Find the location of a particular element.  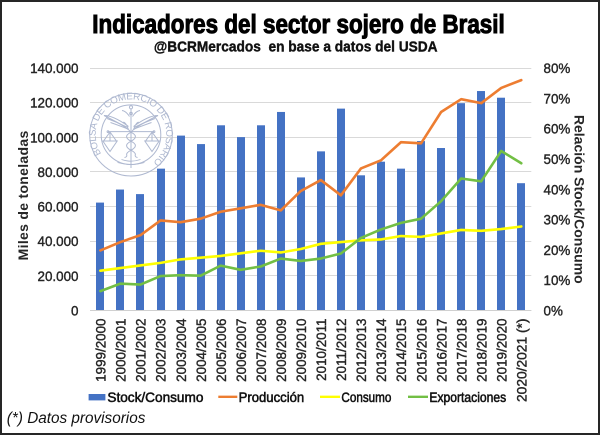

svg-text: 20% is located at coordinates (557, 250).